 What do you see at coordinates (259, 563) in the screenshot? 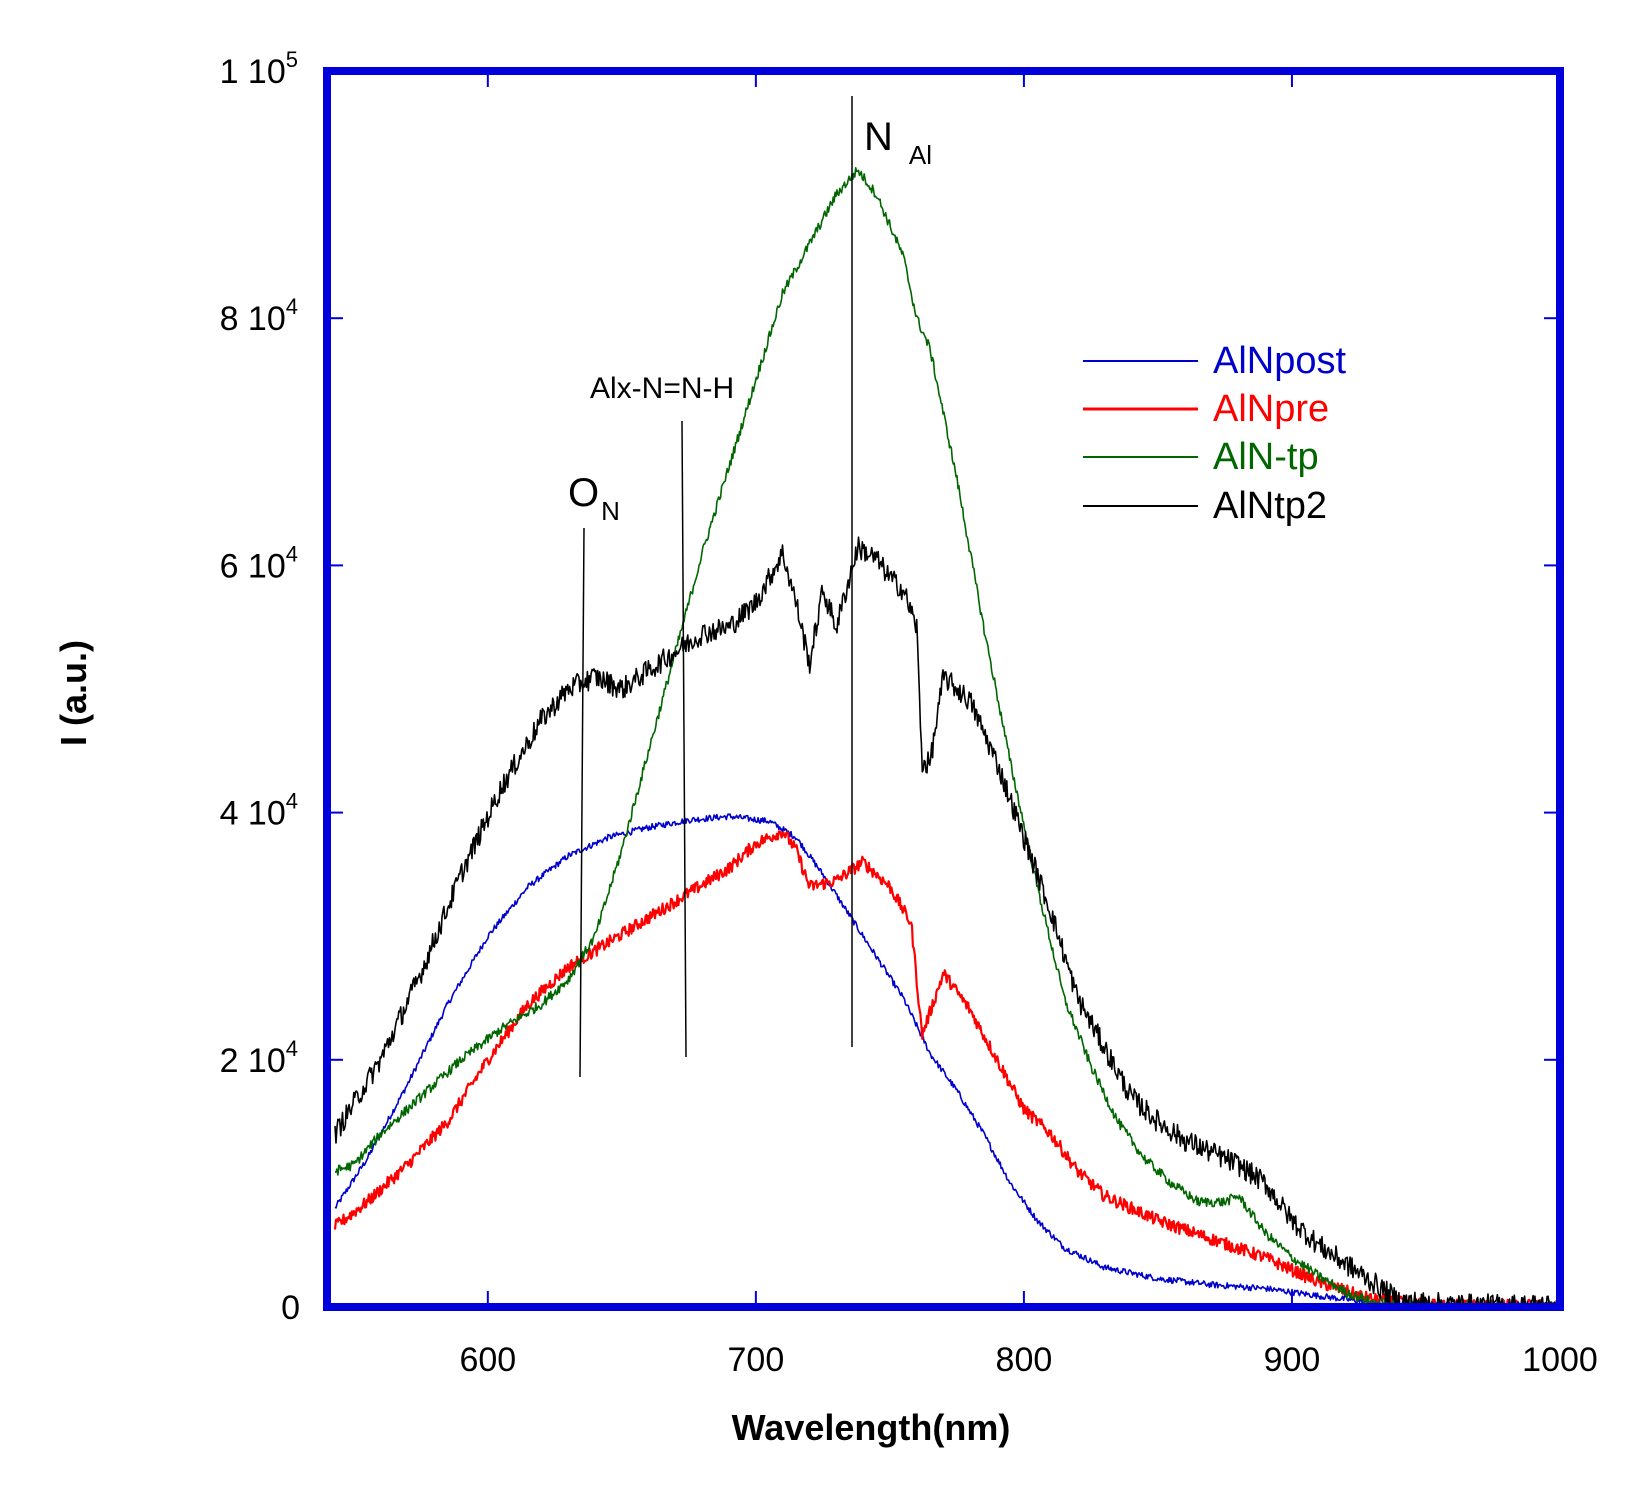
I see `y-tick-label: 6 104` at bounding box center [259, 563].